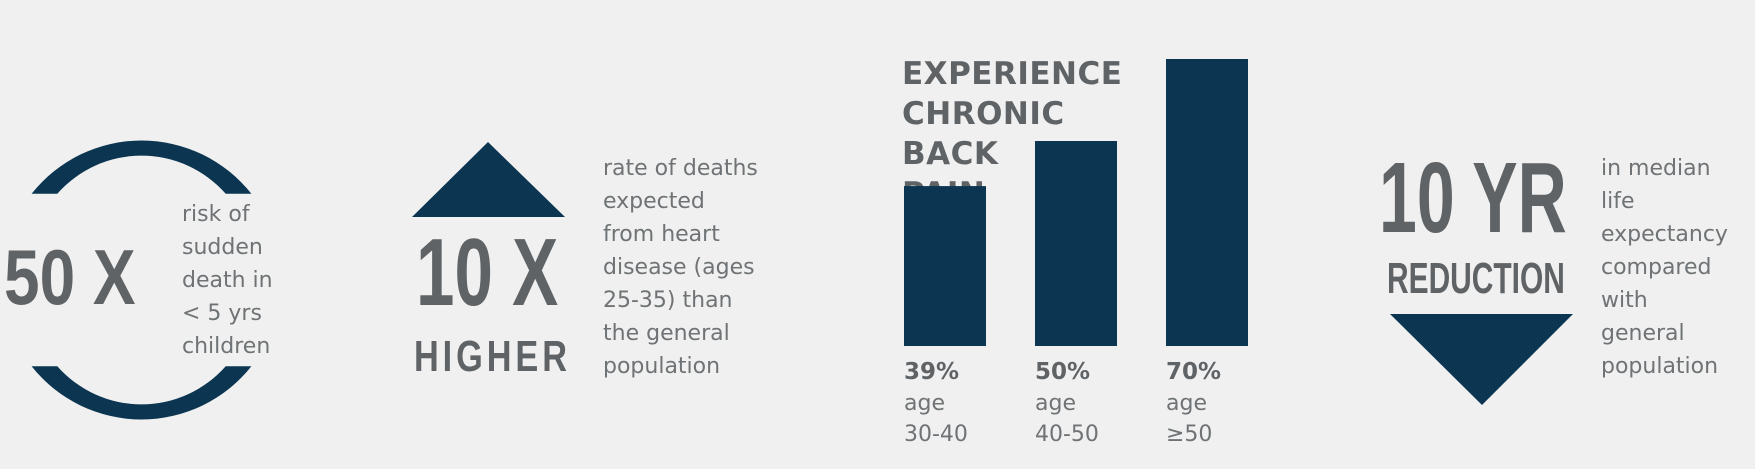 The image size is (1755, 469). I want to click on circle-arc-bottom, so click(141, 393).